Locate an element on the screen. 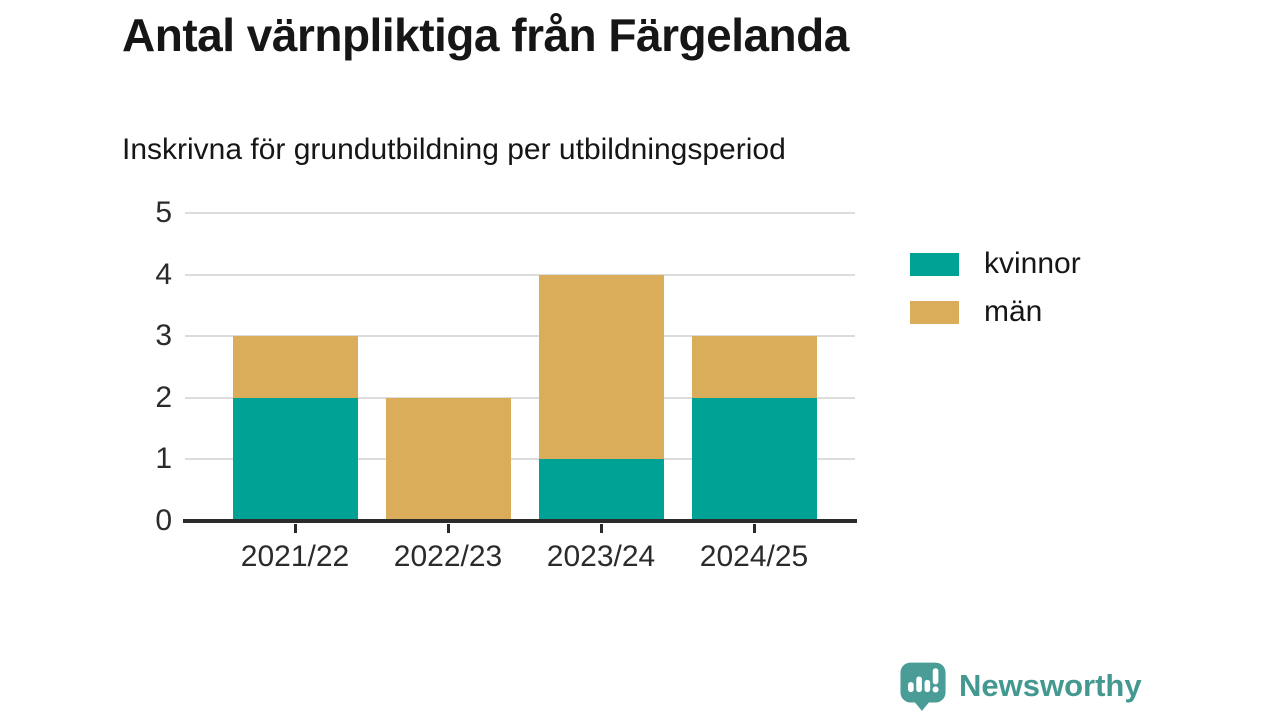 The width and height of the screenshot is (1280, 720). legend: kvinnor män is located at coordinates (995, 295).